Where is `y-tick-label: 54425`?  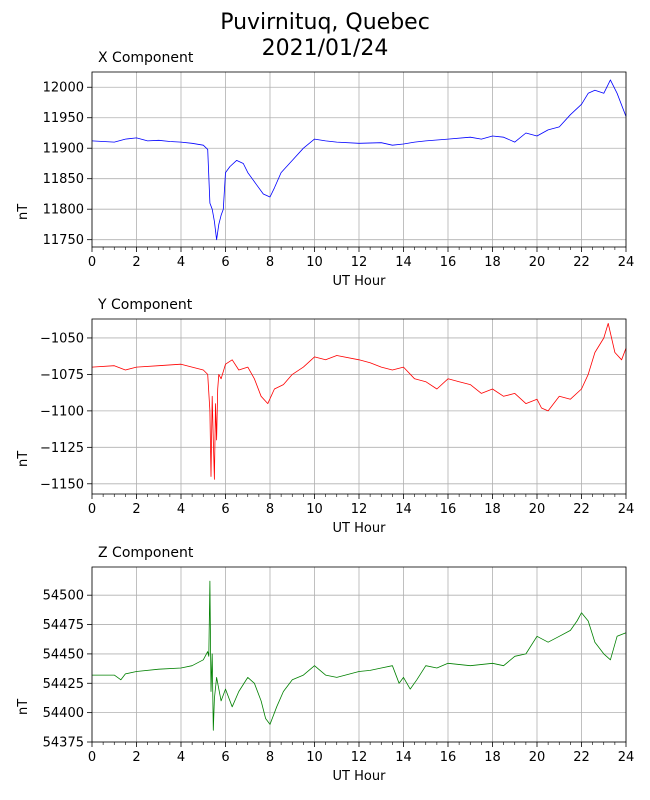 y-tick-label: 54425 is located at coordinates (63, 684).